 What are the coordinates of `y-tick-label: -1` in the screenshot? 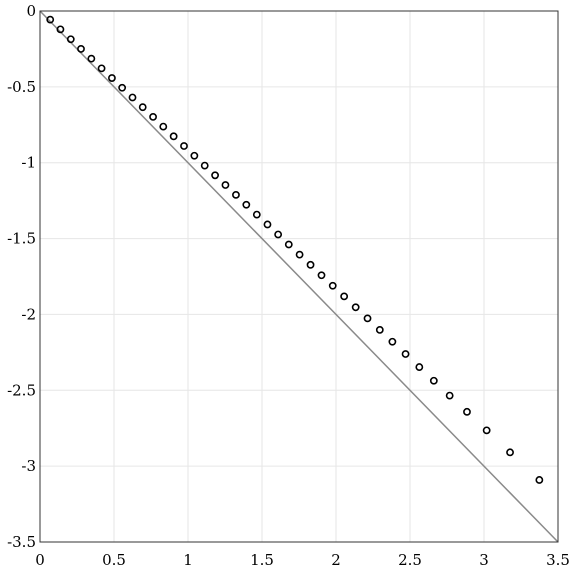 It's located at (28, 163).